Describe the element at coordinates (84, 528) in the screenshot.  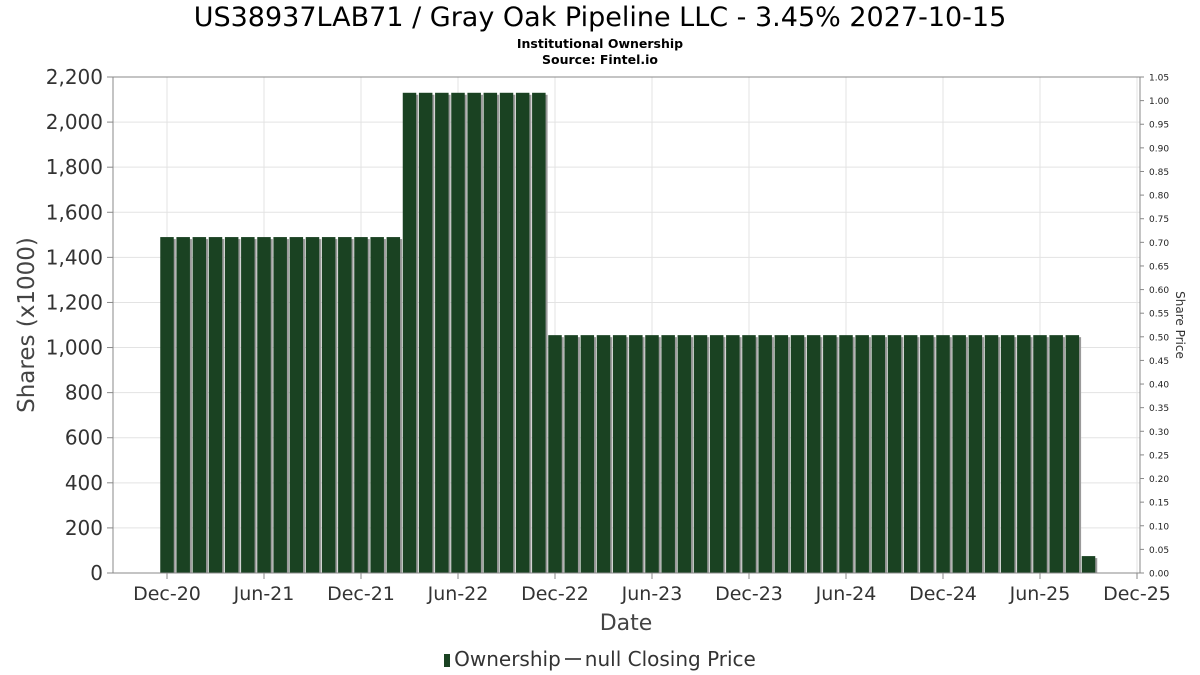
I see `y-tick-label: 200` at that location.